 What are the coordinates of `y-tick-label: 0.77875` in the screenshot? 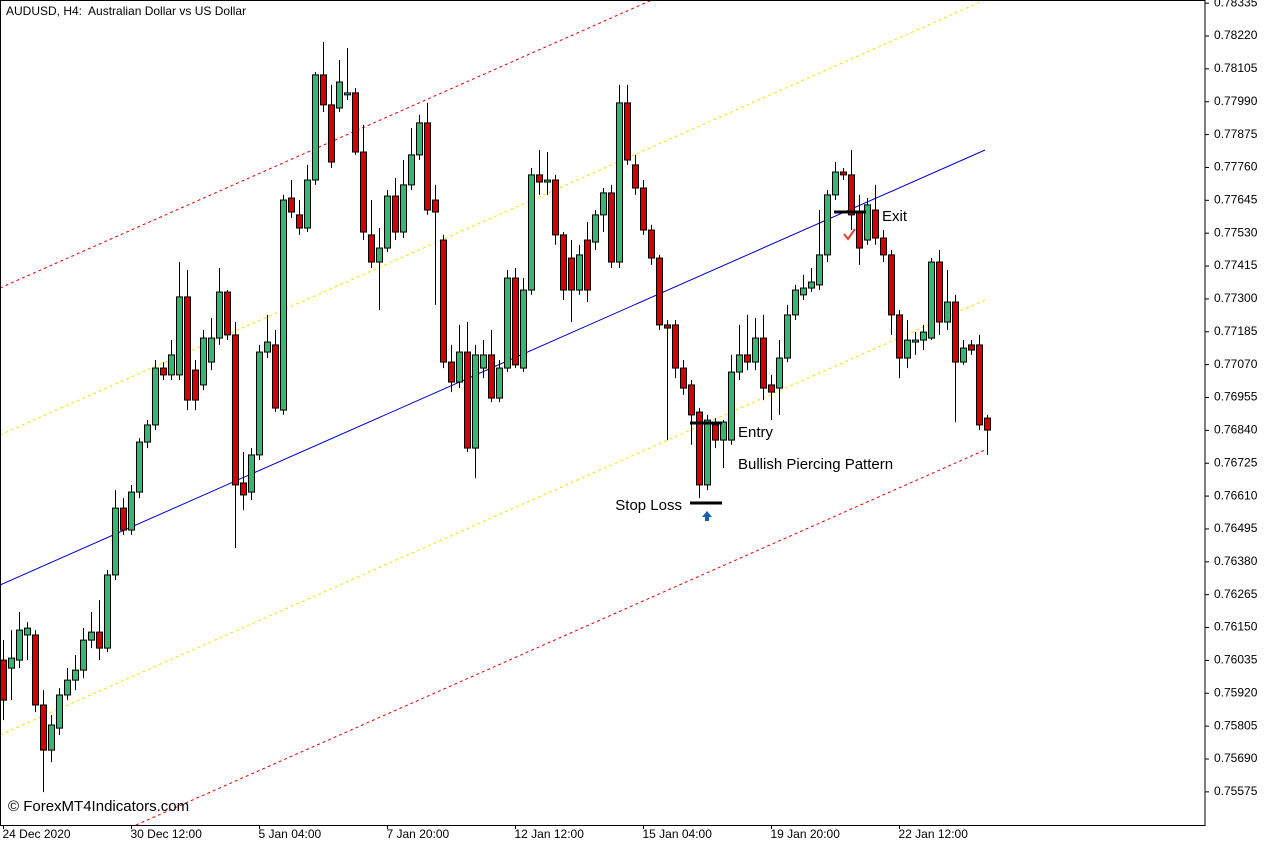 It's located at (1236, 134).